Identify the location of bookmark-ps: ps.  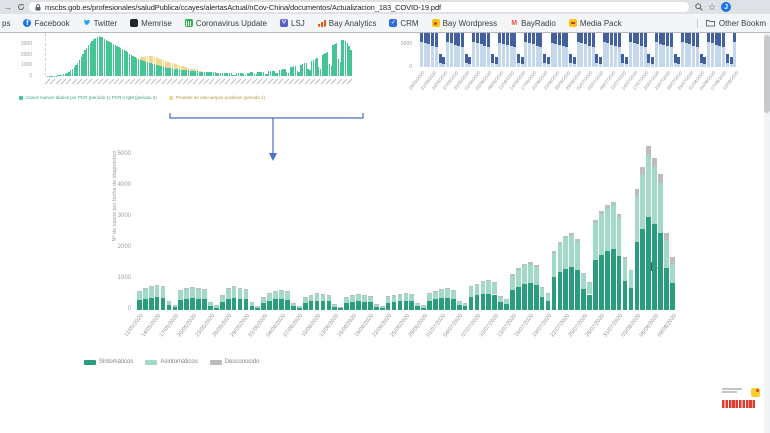
(6, 23).